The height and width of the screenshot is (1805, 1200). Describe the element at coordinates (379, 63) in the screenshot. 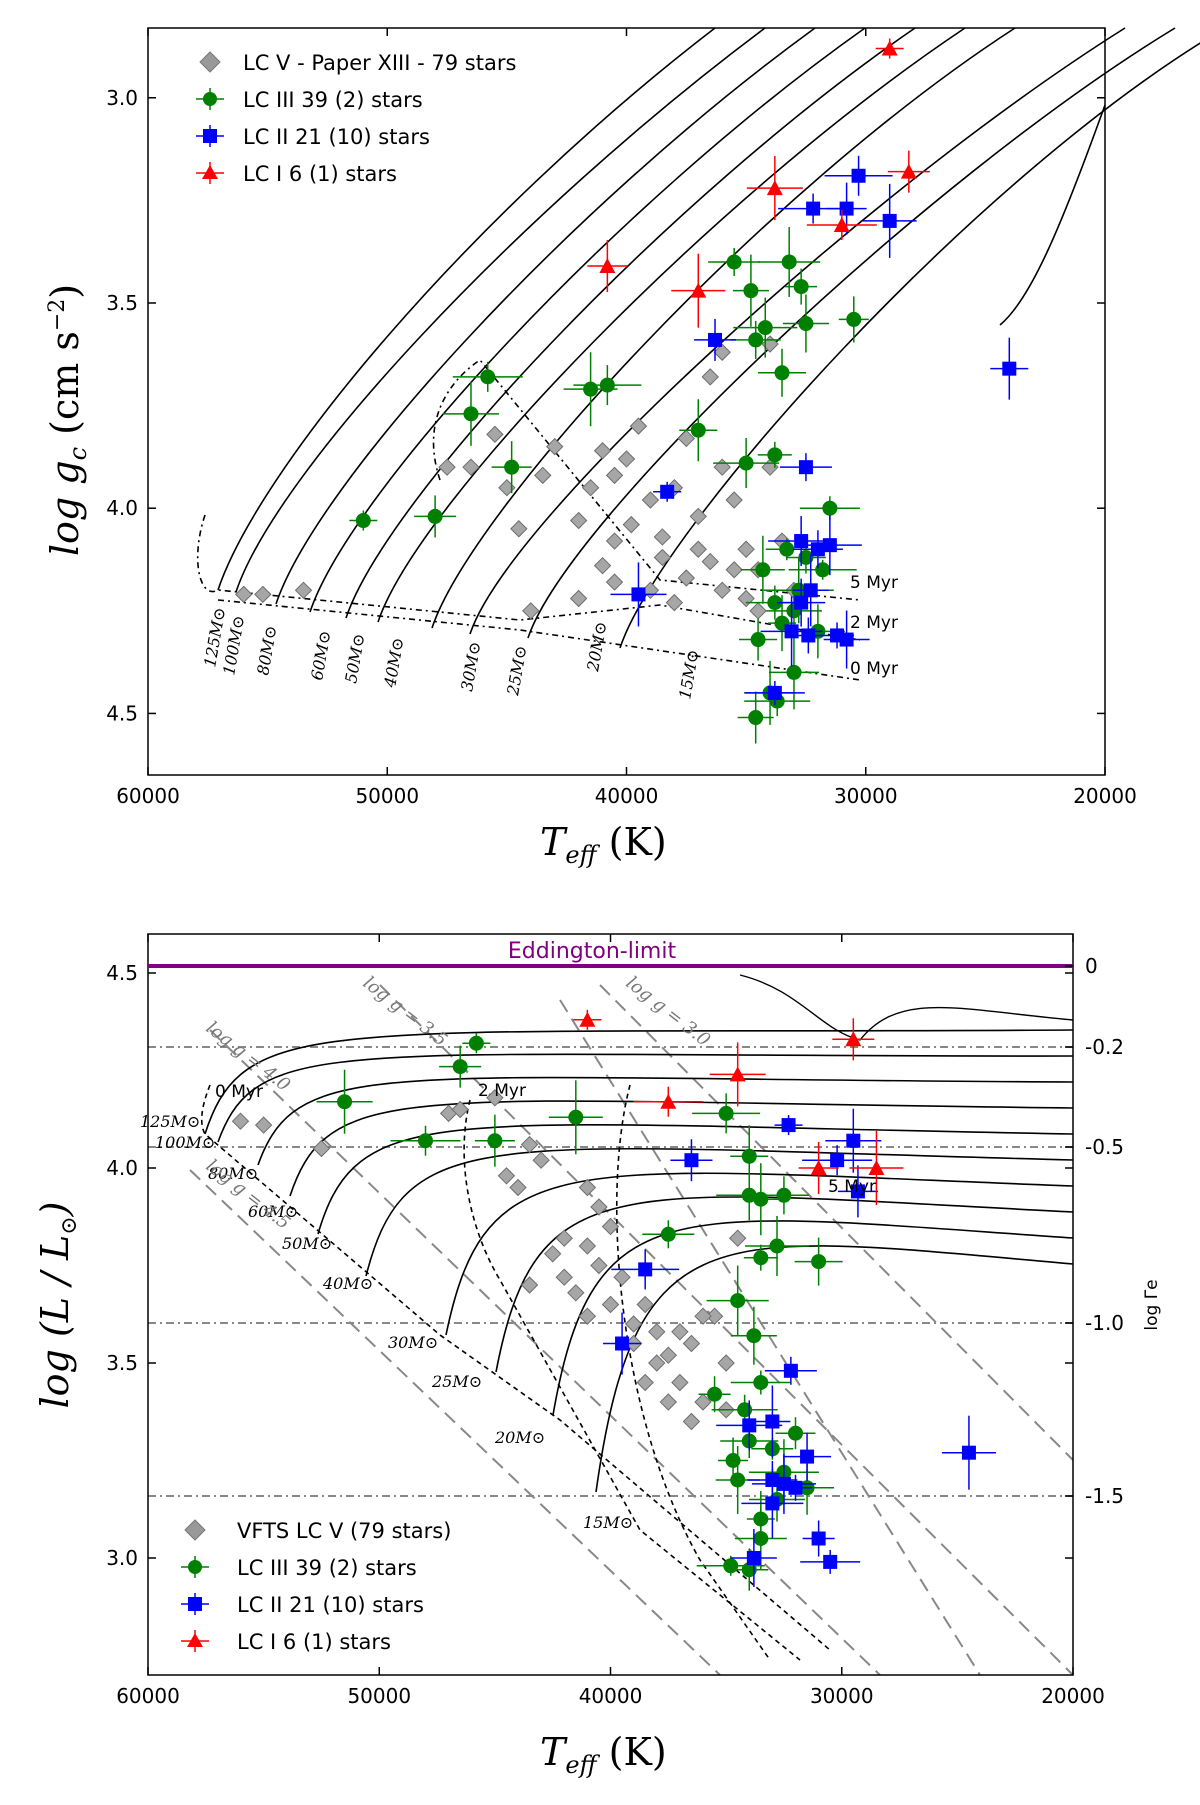

I see `top-legend-lcv: LC V - Paper XIII - 79 stars` at that location.